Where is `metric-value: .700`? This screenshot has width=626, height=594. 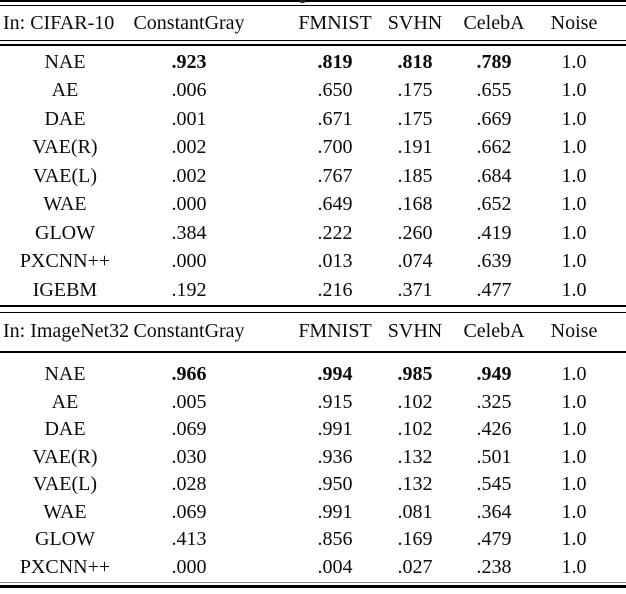 metric-value: .700 is located at coordinates (335, 147).